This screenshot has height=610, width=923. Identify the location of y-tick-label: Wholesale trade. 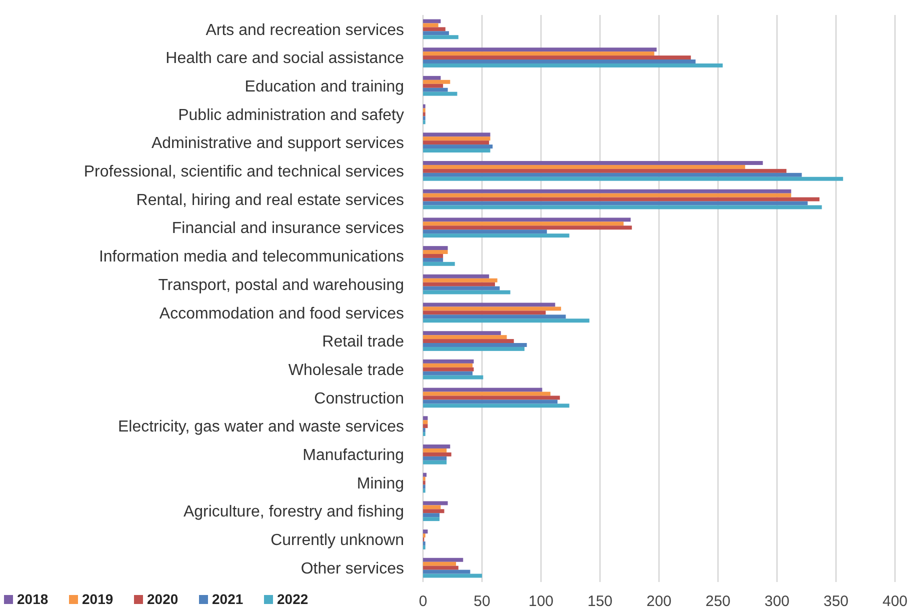
(346, 370).